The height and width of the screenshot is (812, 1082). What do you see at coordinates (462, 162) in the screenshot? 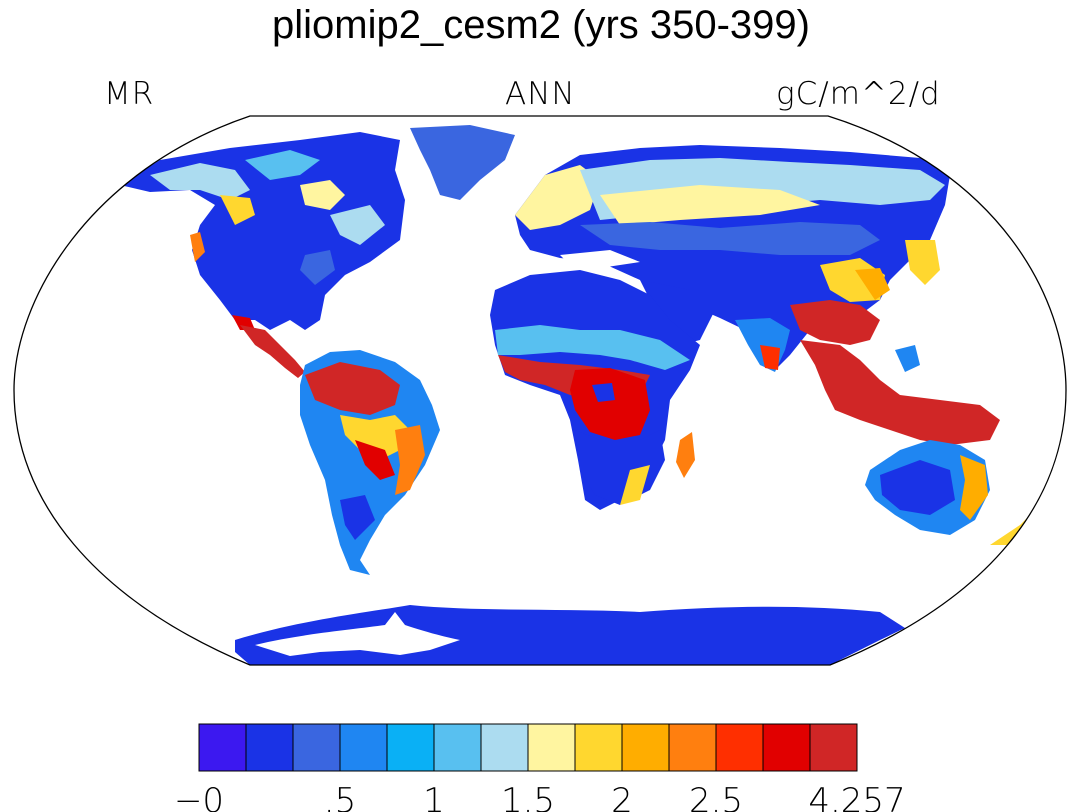
I see `greenland` at bounding box center [462, 162].